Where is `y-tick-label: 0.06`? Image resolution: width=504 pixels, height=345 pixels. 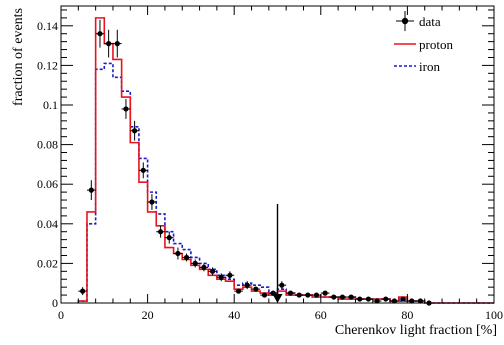
y-tick-label: 0.06 is located at coordinates (47, 184).